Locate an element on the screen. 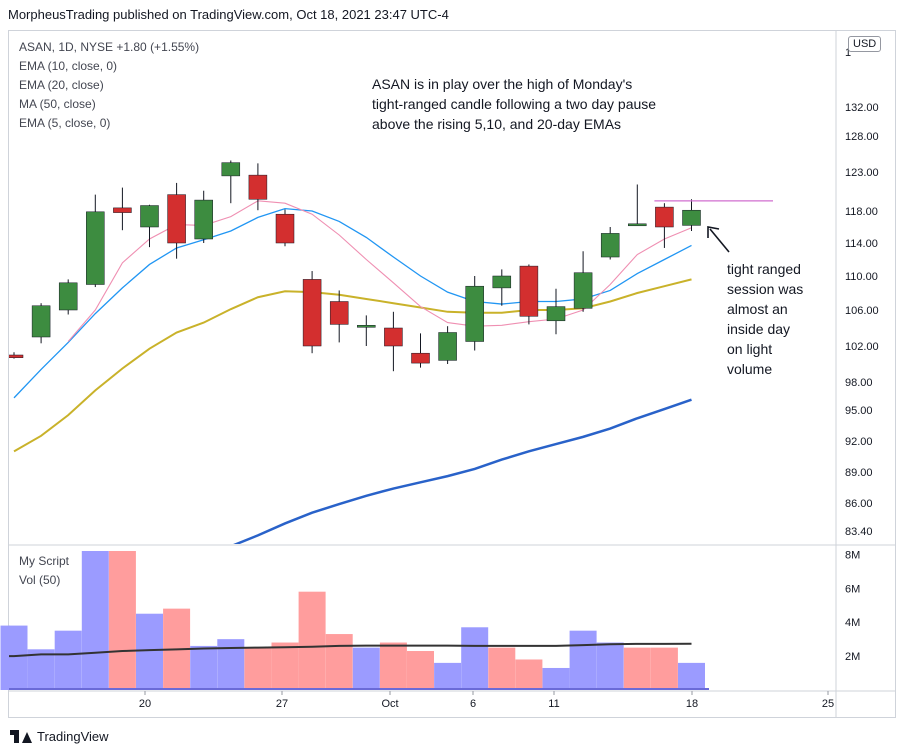  x-tick-label: 25 is located at coordinates (828, 704).